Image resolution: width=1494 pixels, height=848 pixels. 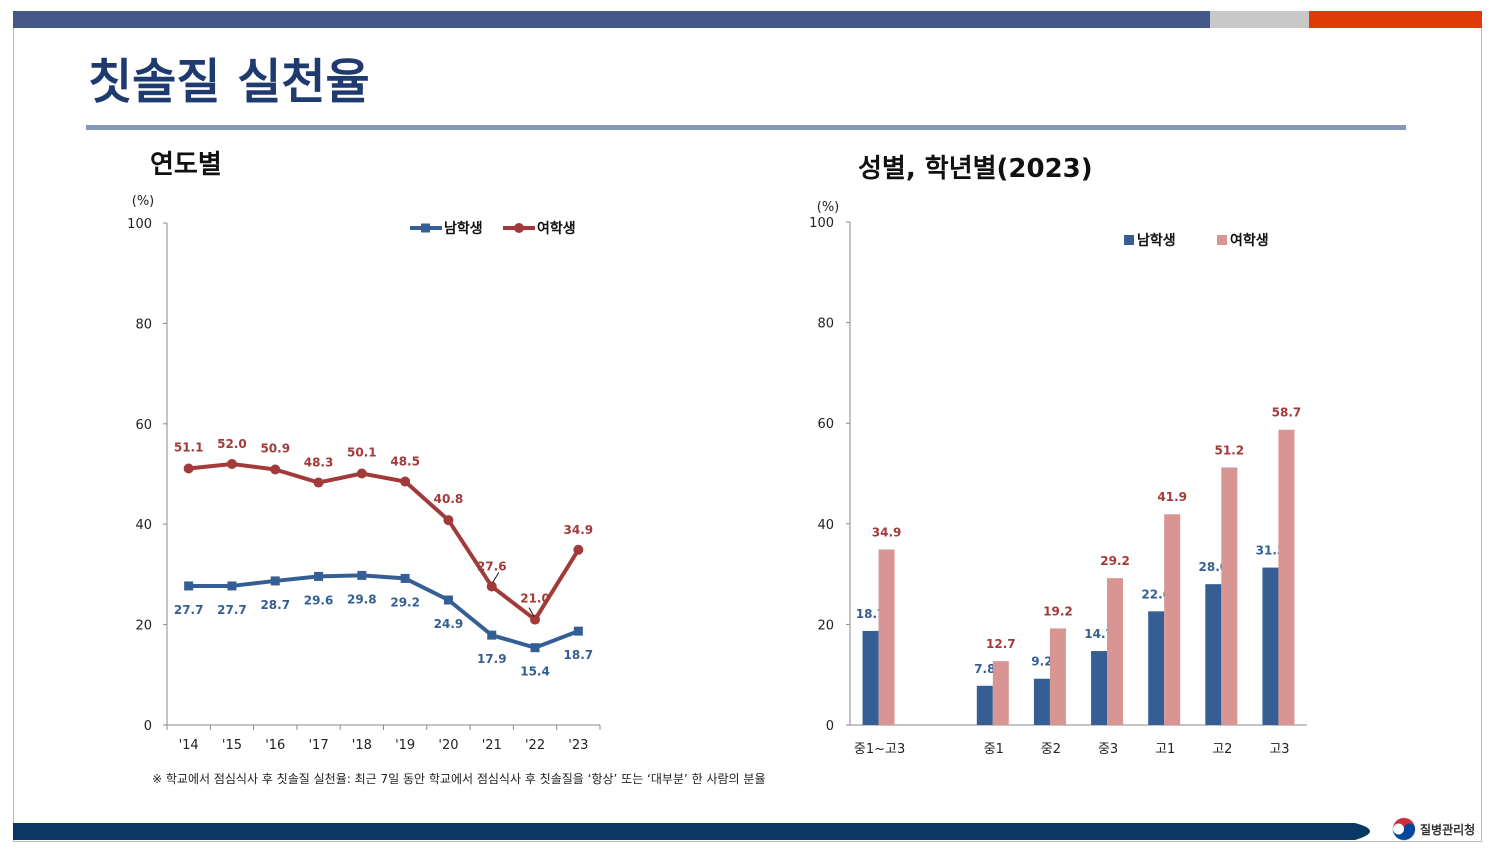 What do you see at coordinates (232, 444) in the screenshot?
I see `yearly-data-label-female: 52.0` at bounding box center [232, 444].